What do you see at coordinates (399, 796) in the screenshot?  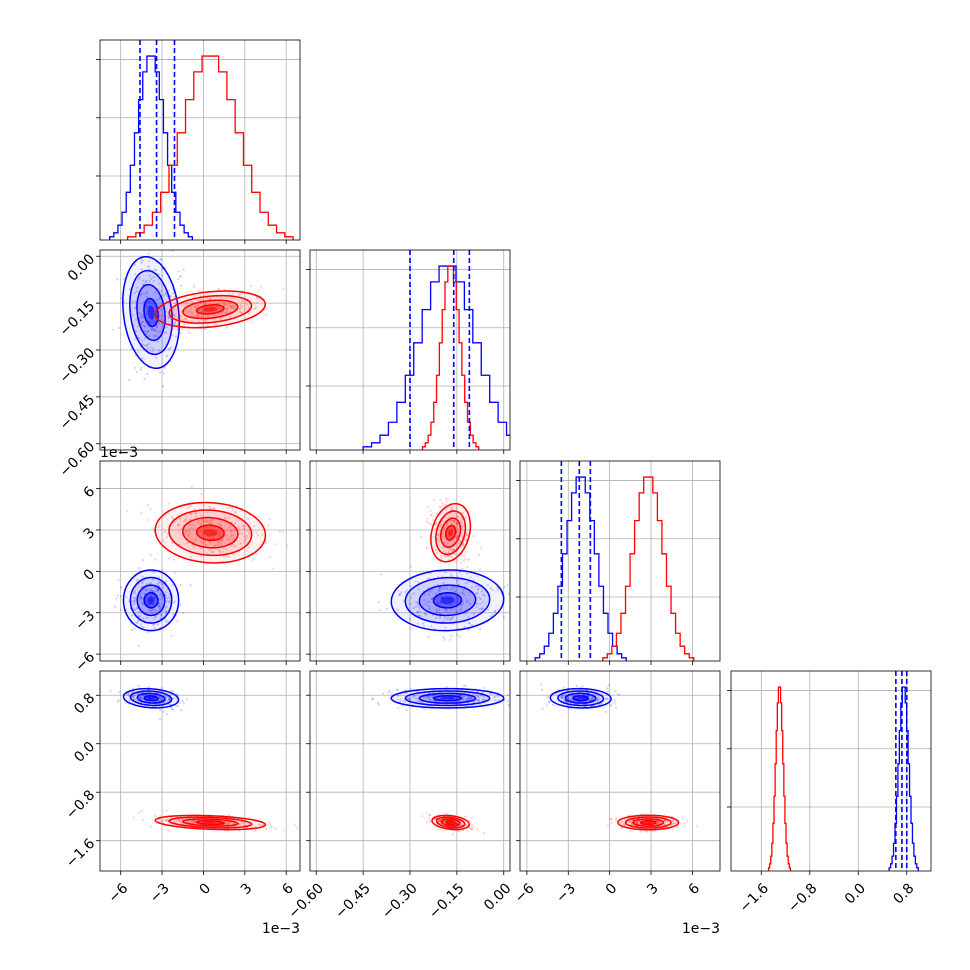 I see `panel-3-1: −0.60 −0.45 −0.30 −0.15 0.00` at bounding box center [399, 796].